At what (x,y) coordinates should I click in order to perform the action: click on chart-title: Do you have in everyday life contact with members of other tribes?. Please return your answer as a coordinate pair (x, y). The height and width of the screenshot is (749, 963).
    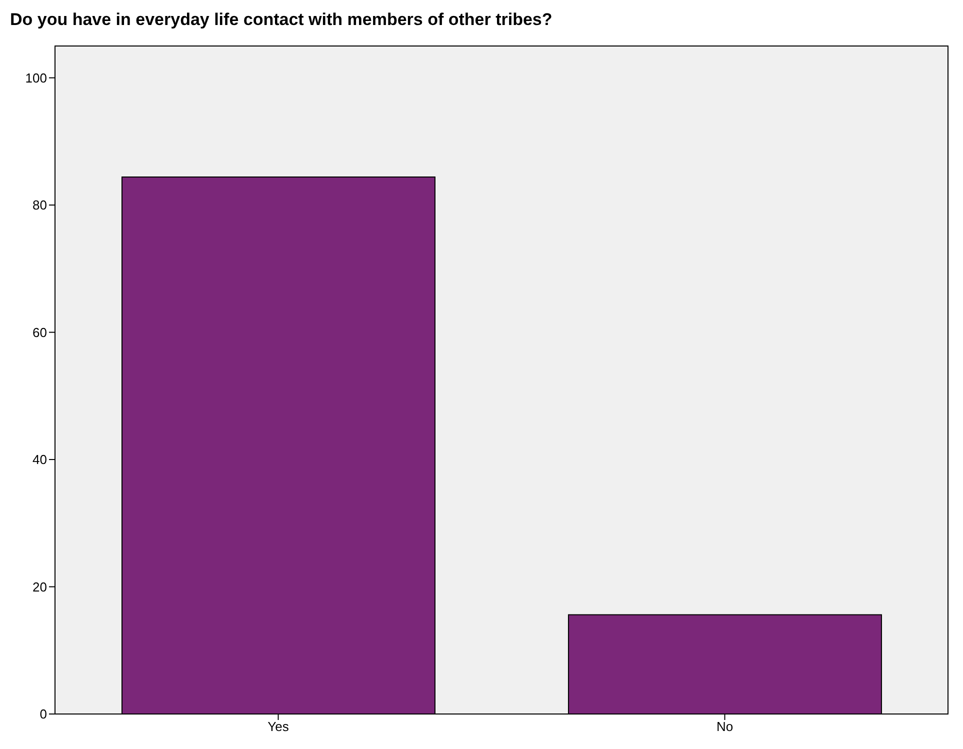
    Looking at the image, I should click on (281, 20).